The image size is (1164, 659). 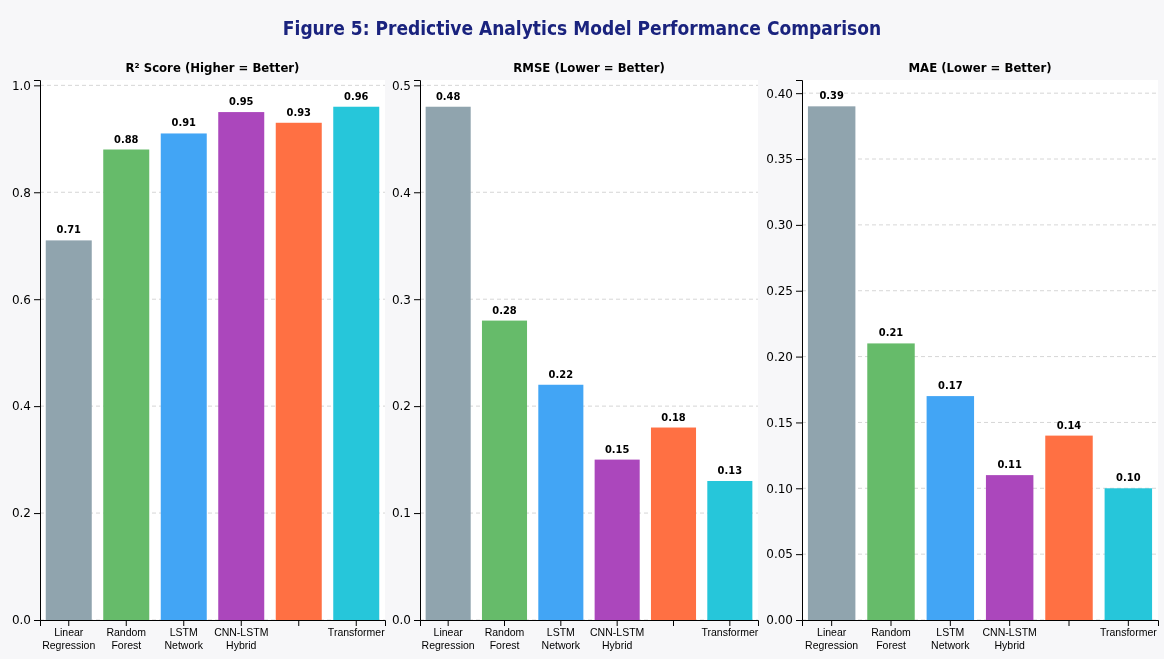 I want to click on data-label: 0.22, so click(x=561, y=374).